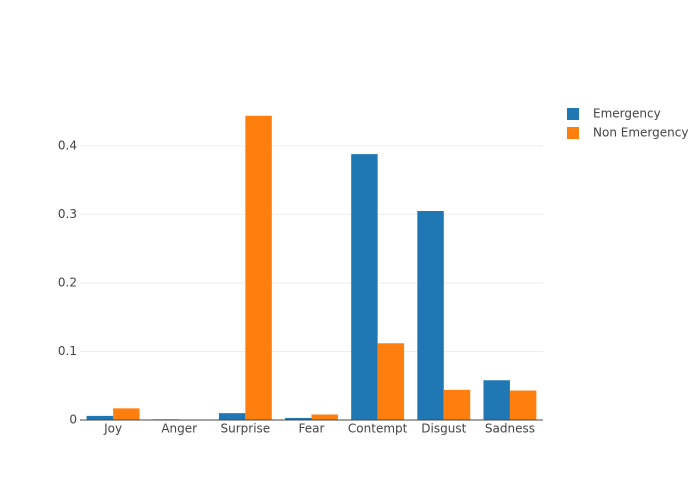 This screenshot has height=500, width=700. I want to click on x-tick-label: Anger, so click(179, 429).